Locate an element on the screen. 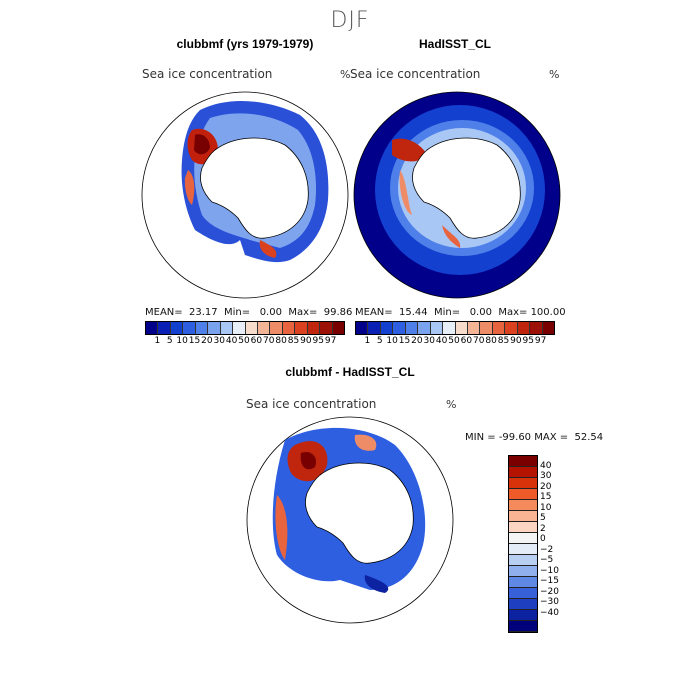 The width and height of the screenshot is (700, 700). diff-min-label: MIN = is located at coordinates (480, 437).